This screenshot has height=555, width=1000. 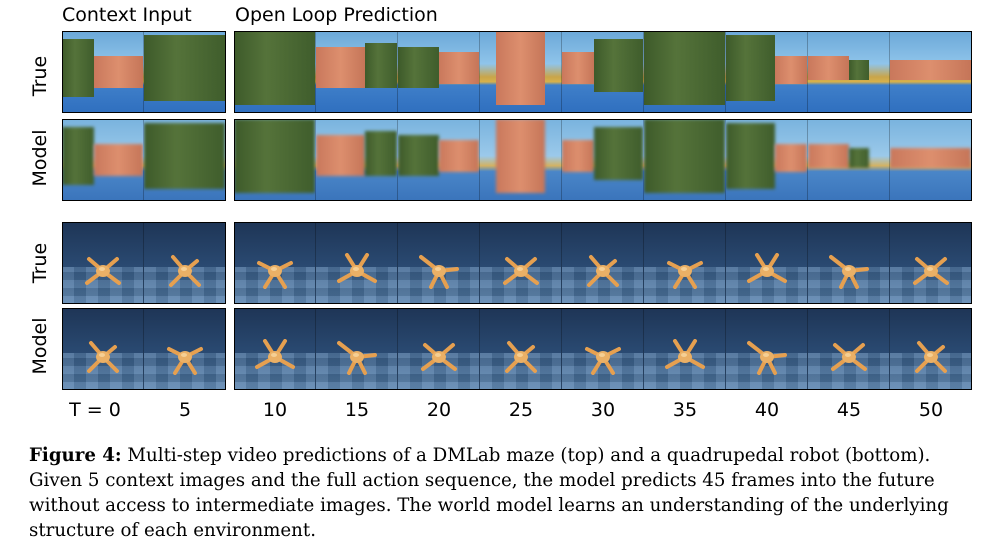 I want to click on time-label: 25, so click(x=521, y=410).